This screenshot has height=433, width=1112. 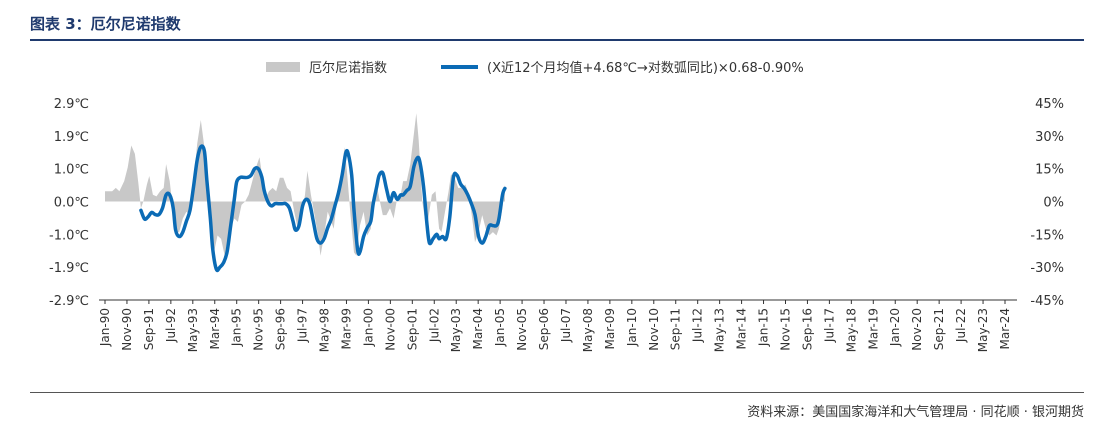 I want to click on x-tick-label: May-18, so click(x=851, y=330).